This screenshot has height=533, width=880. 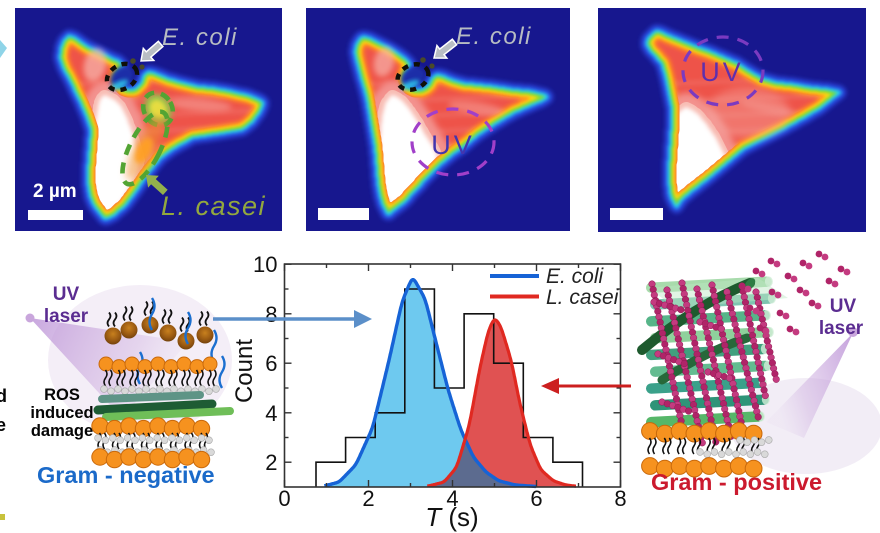 I want to click on svg-text: damage, so click(x=62, y=431).